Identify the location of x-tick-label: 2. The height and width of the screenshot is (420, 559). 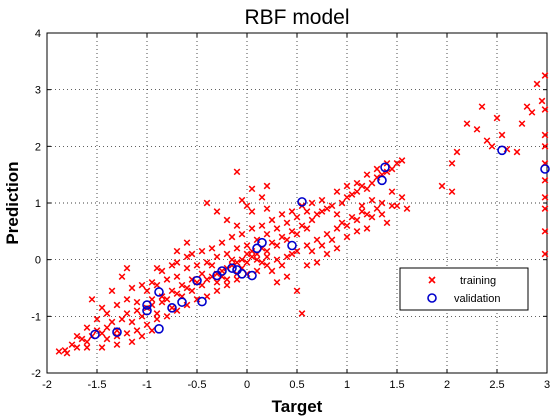
(447, 385).